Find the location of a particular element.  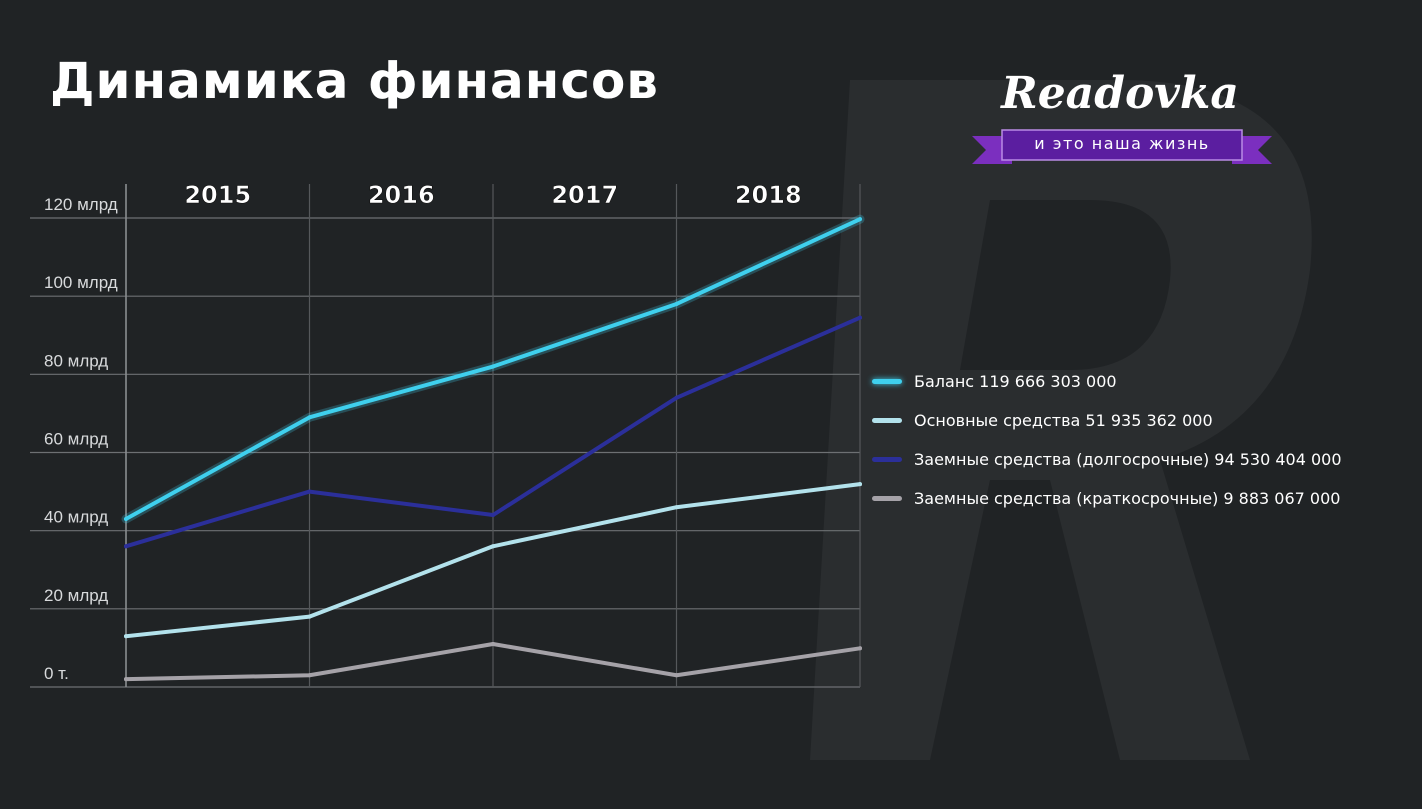

x-category-label: 2016 is located at coordinates (401, 195).